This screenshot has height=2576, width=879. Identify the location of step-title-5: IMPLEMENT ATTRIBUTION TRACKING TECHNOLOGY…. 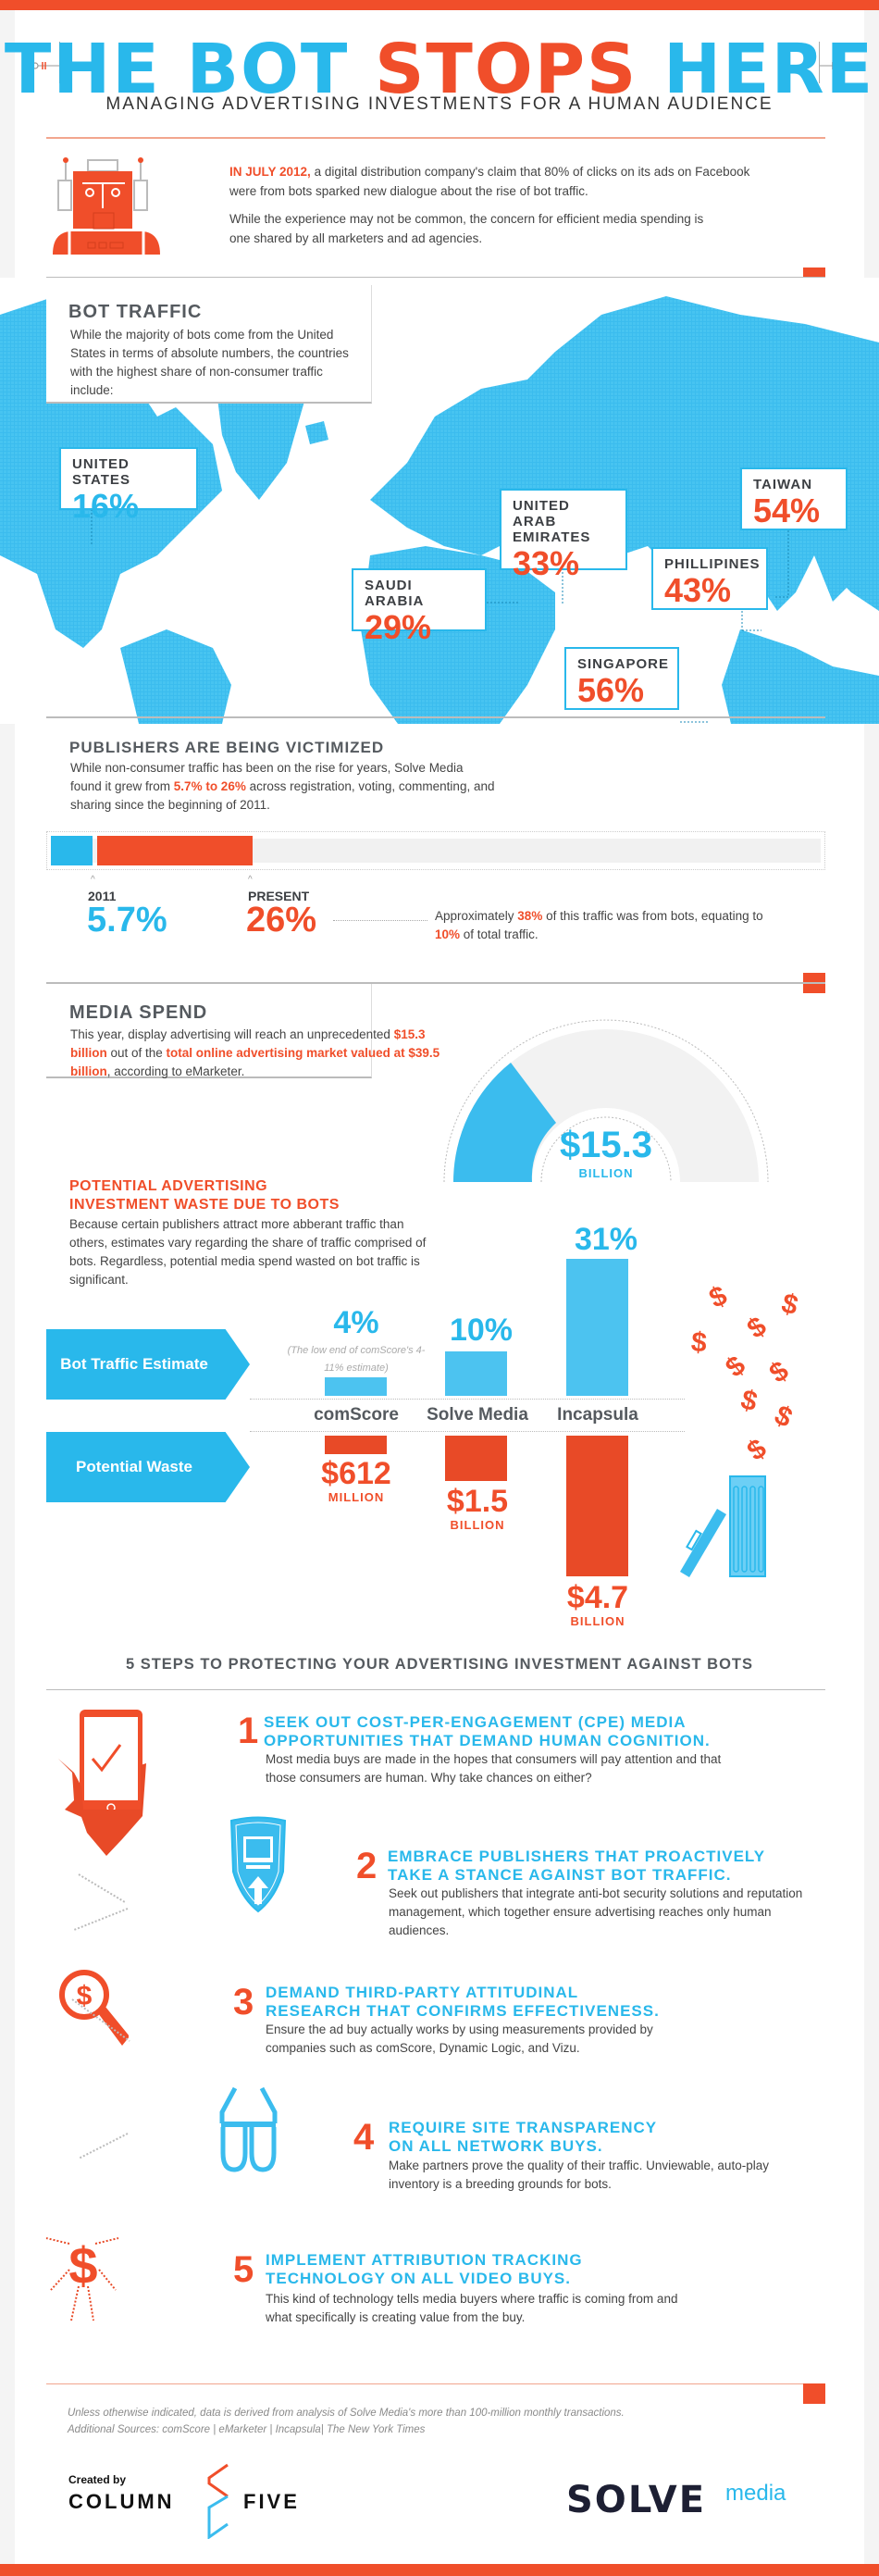
(424, 2269).